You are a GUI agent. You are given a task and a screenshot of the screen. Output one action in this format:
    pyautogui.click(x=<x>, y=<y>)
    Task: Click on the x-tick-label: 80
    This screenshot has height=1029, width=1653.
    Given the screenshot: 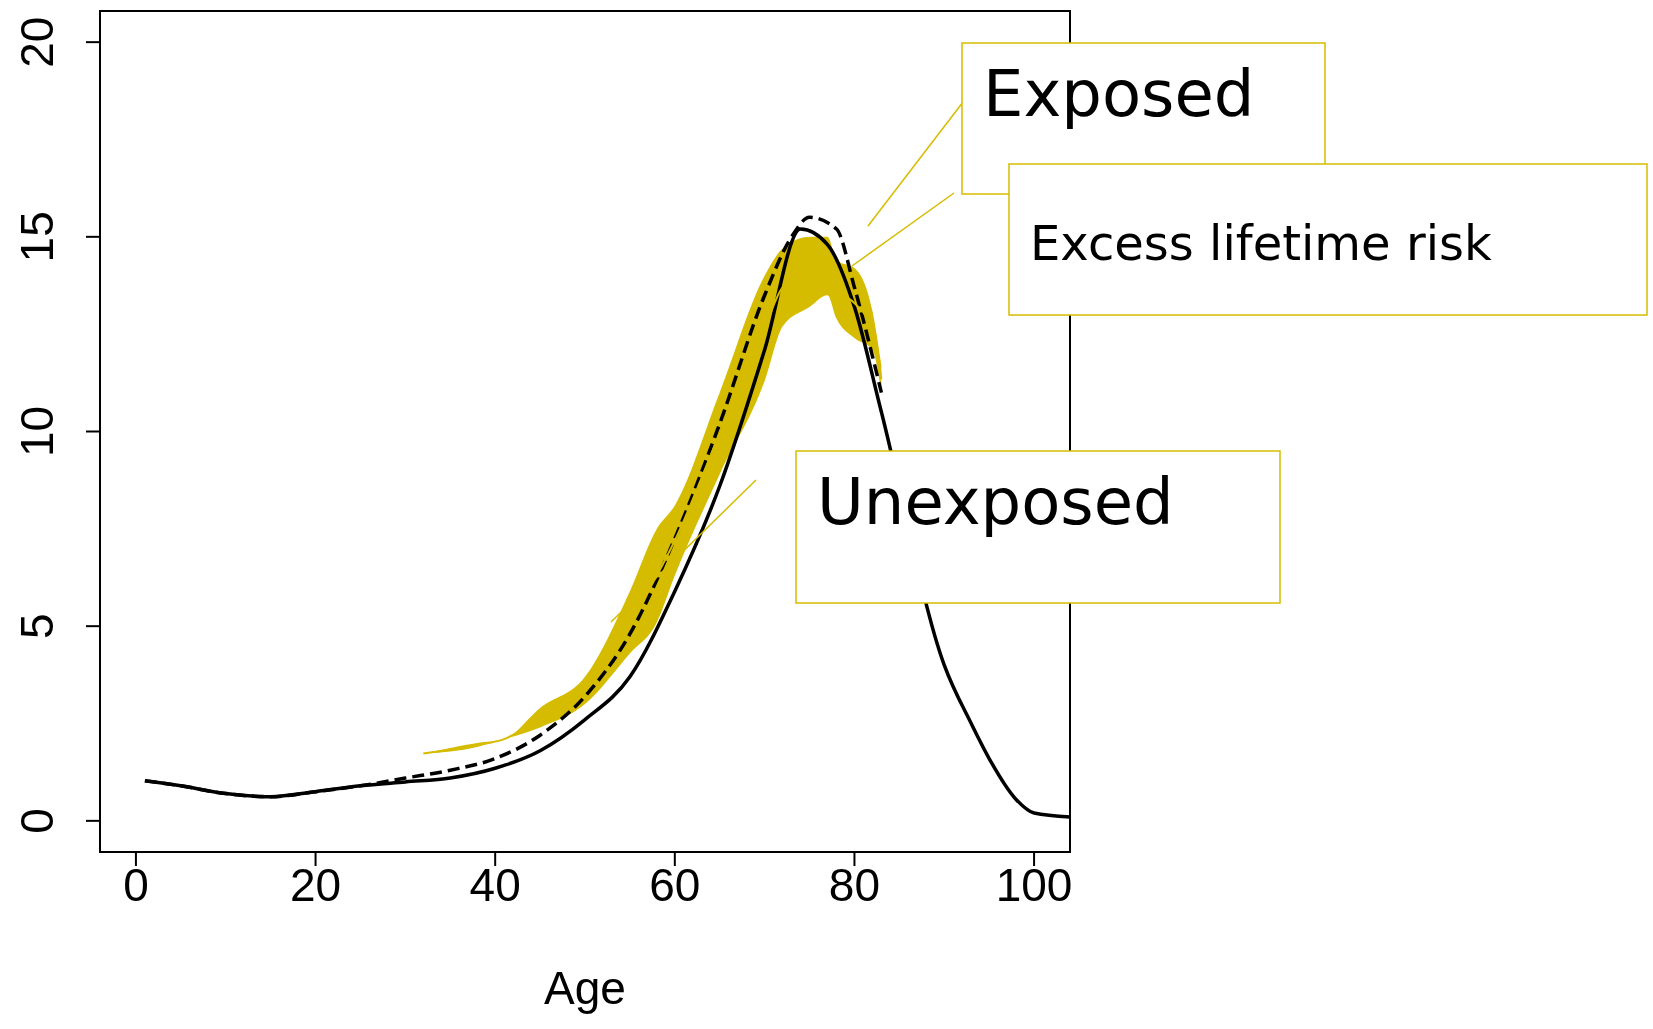 What is the action you would take?
    pyautogui.click(x=854, y=884)
    